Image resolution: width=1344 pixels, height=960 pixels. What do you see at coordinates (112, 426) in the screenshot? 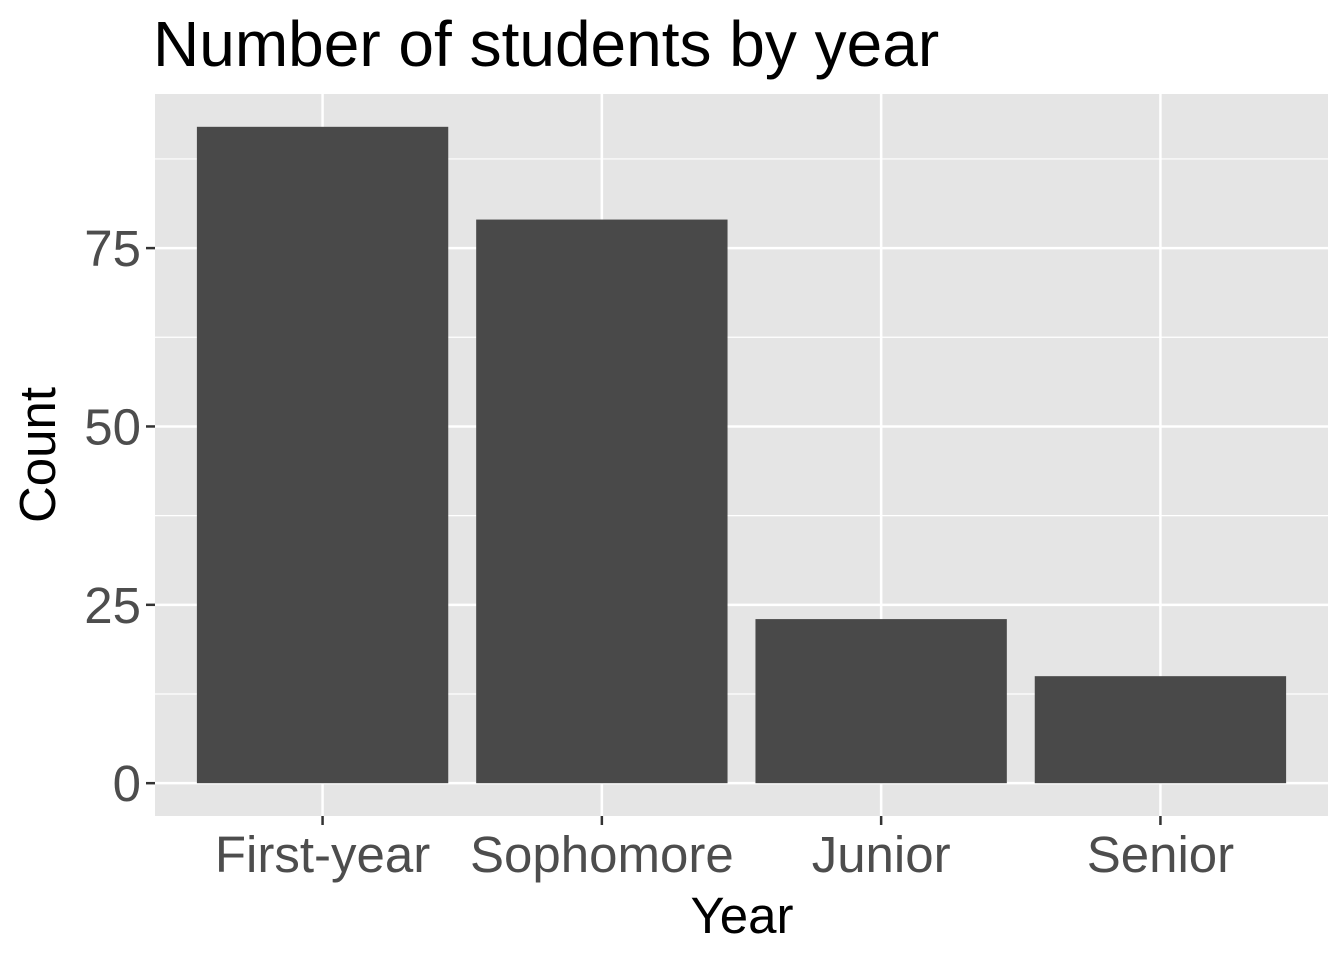
I see `y-tick-label: 50` at bounding box center [112, 426].